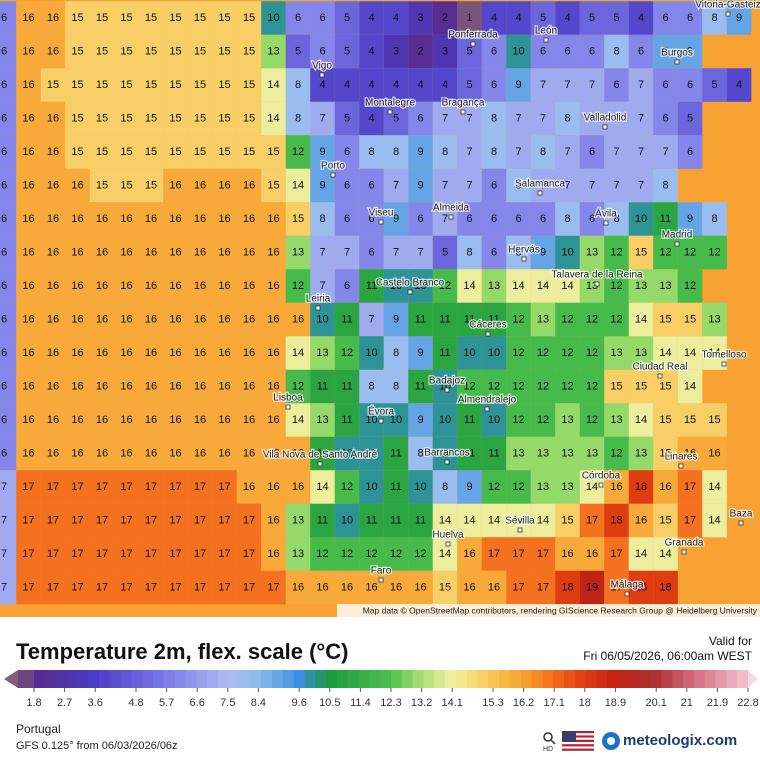 Image resolution: width=760 pixels, height=760 pixels. I want to click on us-flag, so click(578, 741).